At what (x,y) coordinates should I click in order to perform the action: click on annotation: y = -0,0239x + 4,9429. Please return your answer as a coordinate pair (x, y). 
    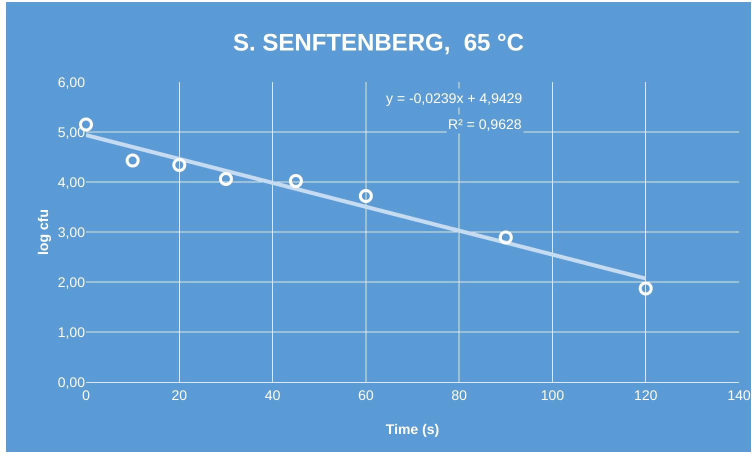
    Looking at the image, I should click on (454, 98).